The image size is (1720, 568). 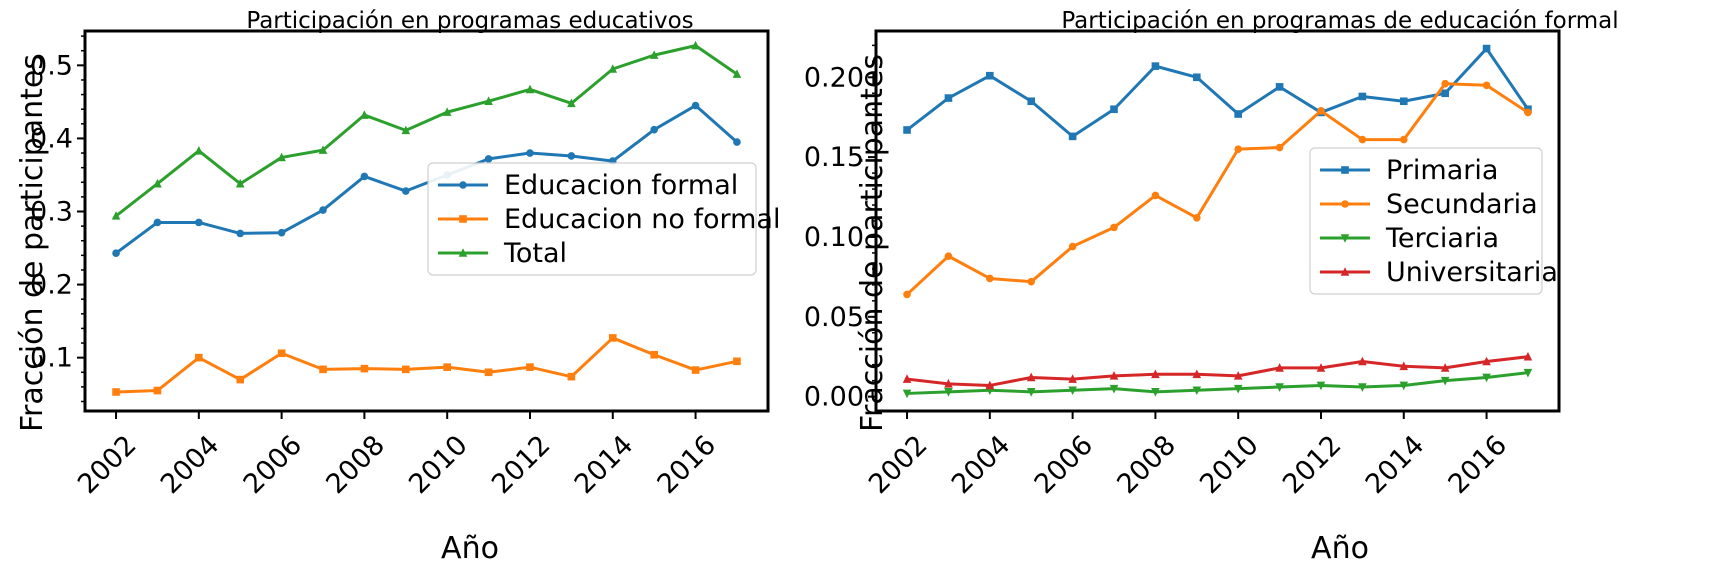 I want to click on legend-label: Educacion no formal, so click(x=642, y=219).